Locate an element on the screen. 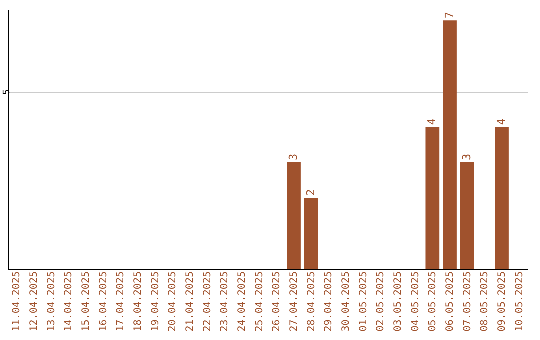 The height and width of the screenshot is (340, 540). x-tick-label: 04.05.2025 is located at coordinates (416, 302).